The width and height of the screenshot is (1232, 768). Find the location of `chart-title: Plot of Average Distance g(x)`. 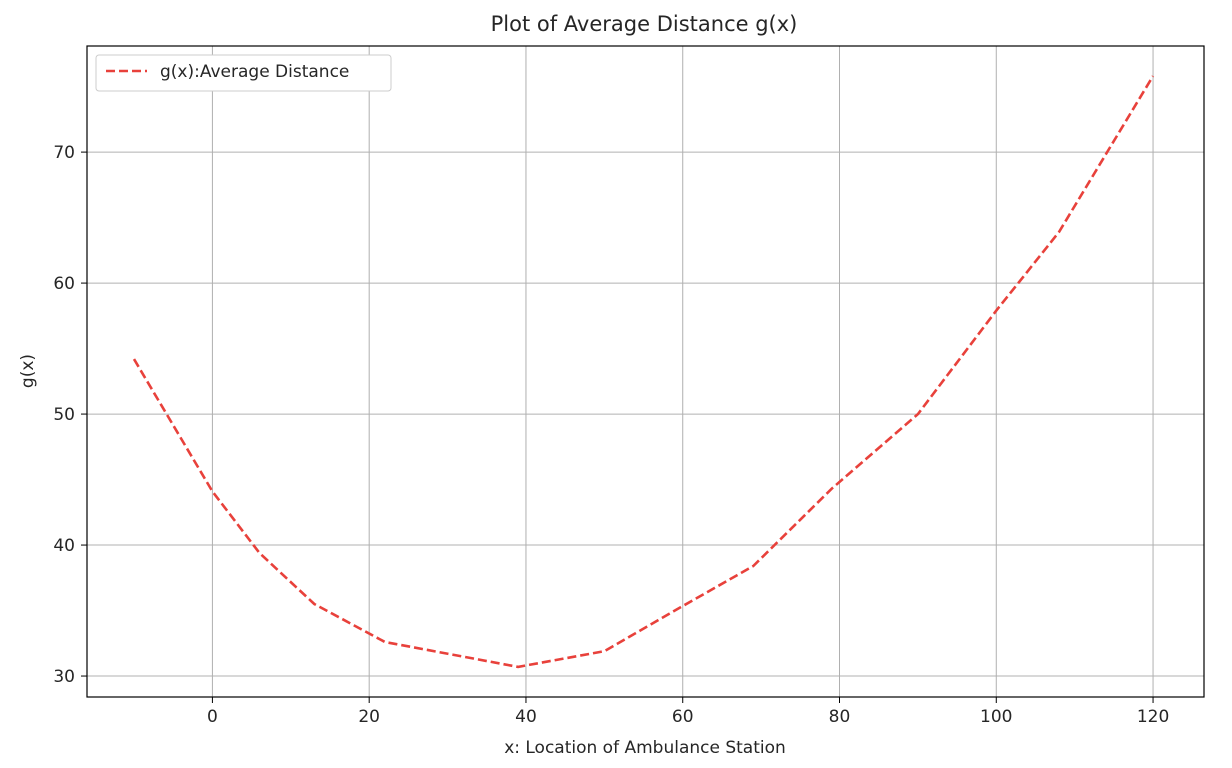

chart-title: Plot of Average Distance g(x) is located at coordinates (644, 24).